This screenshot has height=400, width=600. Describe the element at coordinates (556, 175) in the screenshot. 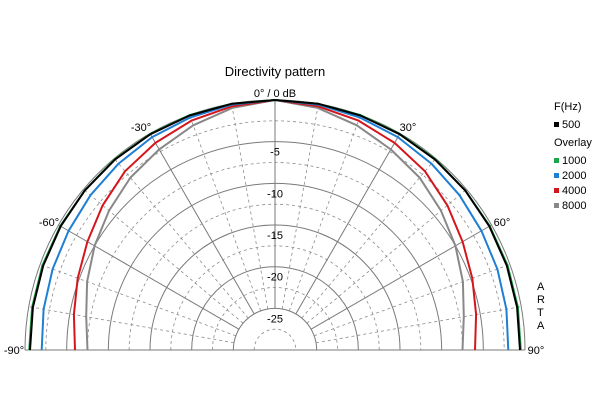

I see `legend-swatch-2000` at that location.